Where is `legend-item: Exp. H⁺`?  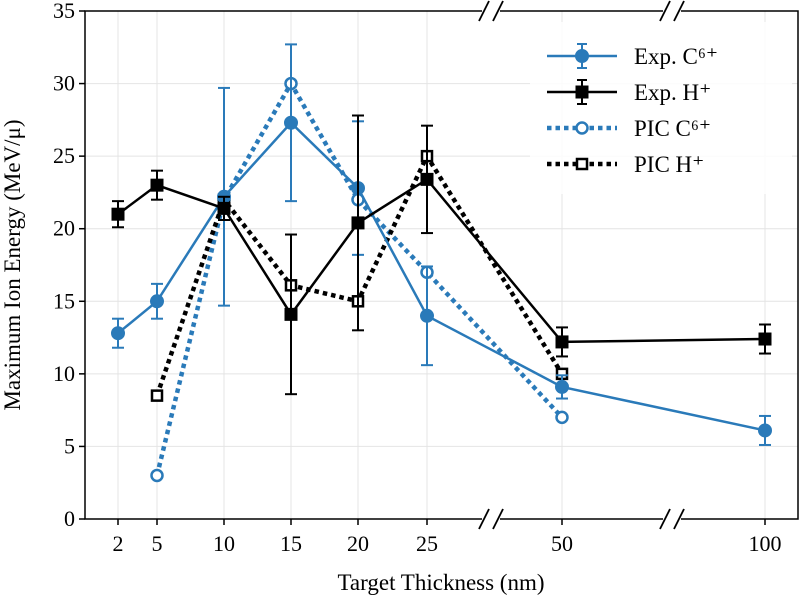
legend-item: Exp. H⁺ is located at coordinates (629, 92).